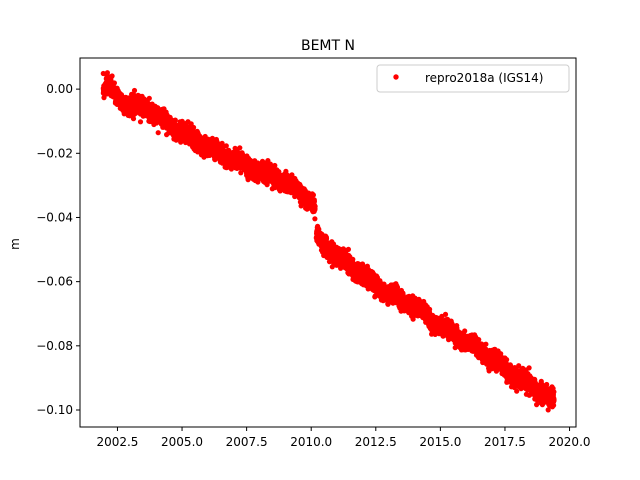  What do you see at coordinates (15, 244) in the screenshot?
I see `y-axis-label: m` at bounding box center [15, 244].